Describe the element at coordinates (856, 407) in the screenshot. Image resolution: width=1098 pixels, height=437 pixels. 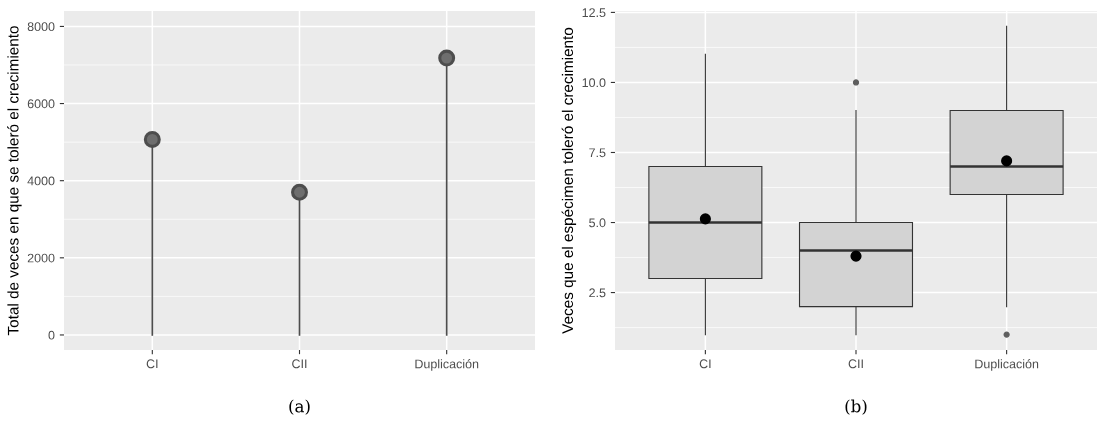
I see `text: (b)` at that location.